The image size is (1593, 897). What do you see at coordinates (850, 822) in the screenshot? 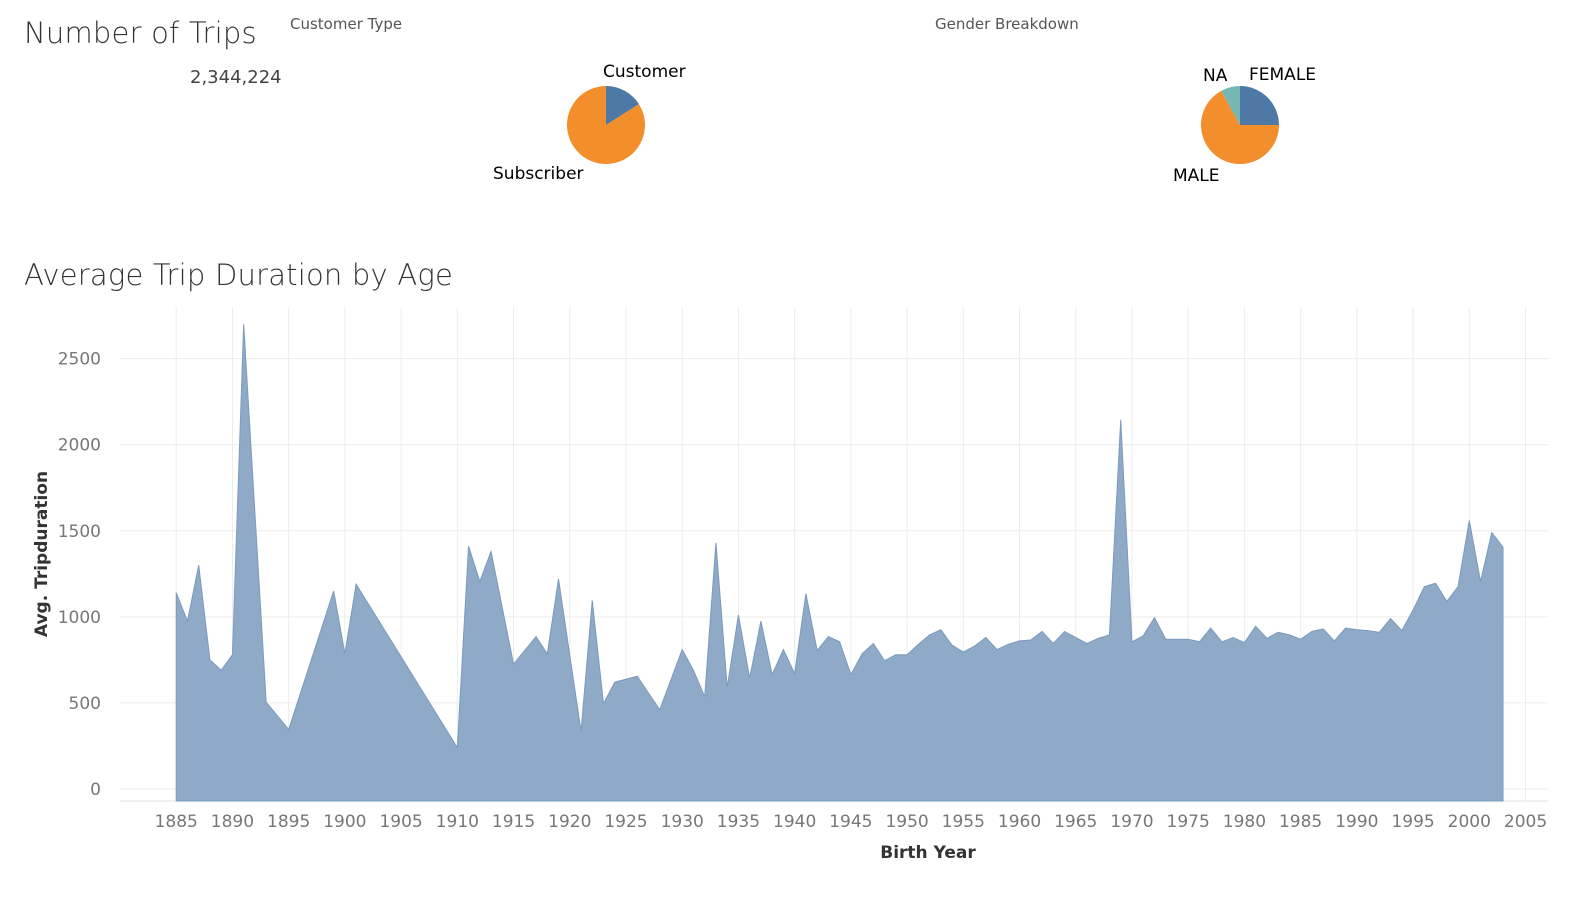
I see `x-tick-label: 1945` at bounding box center [850, 822].